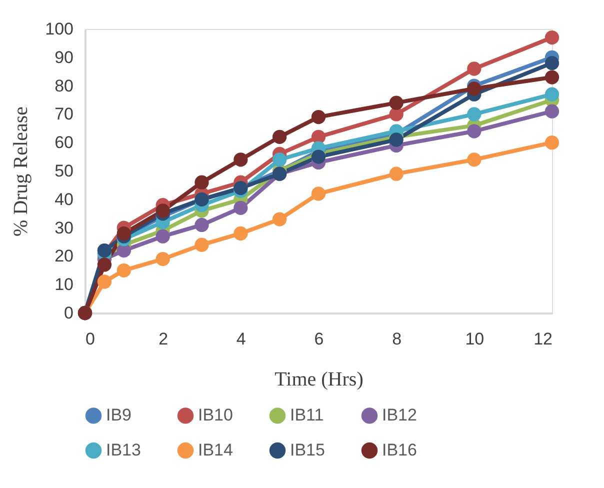 The image size is (604, 488). What do you see at coordinates (64, 114) in the screenshot?
I see `y-tick-label: 70` at bounding box center [64, 114].